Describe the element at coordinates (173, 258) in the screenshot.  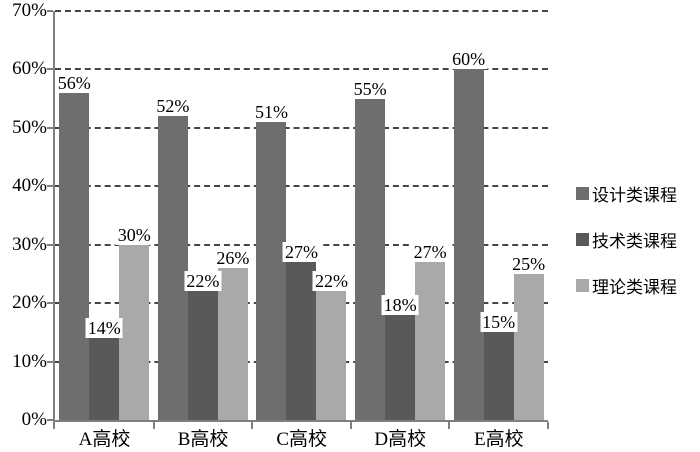
I see `bar-设计类课程-B高校: 52%` at that location.